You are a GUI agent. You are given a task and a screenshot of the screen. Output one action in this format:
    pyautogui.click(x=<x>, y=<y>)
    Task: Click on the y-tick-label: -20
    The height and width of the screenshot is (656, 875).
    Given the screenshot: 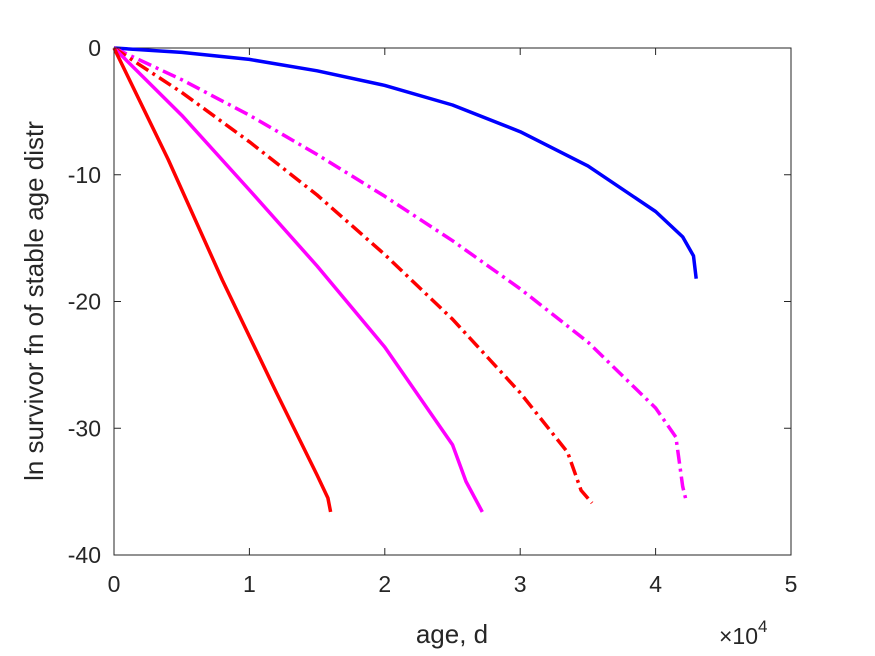 What is the action you would take?
    pyautogui.click(x=84, y=302)
    